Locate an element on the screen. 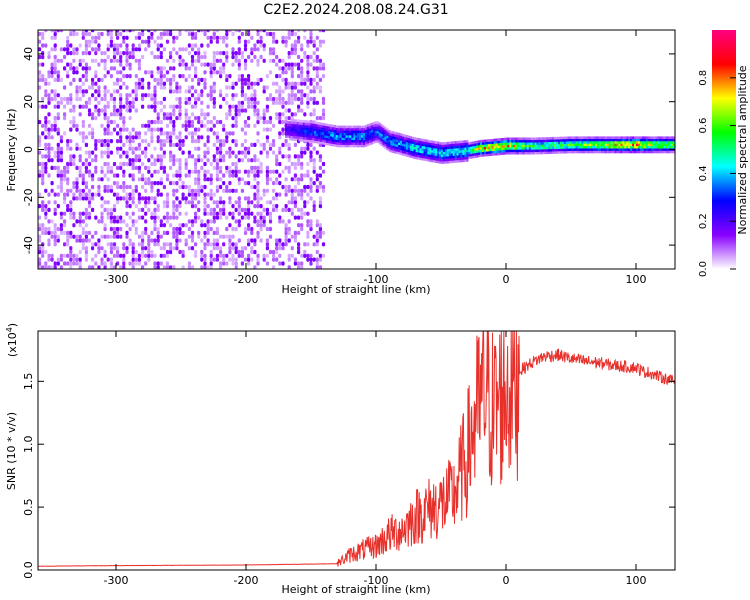 This screenshot has width=750, height=600. heatmap-cell-2075 is located at coordinates (264, 31).